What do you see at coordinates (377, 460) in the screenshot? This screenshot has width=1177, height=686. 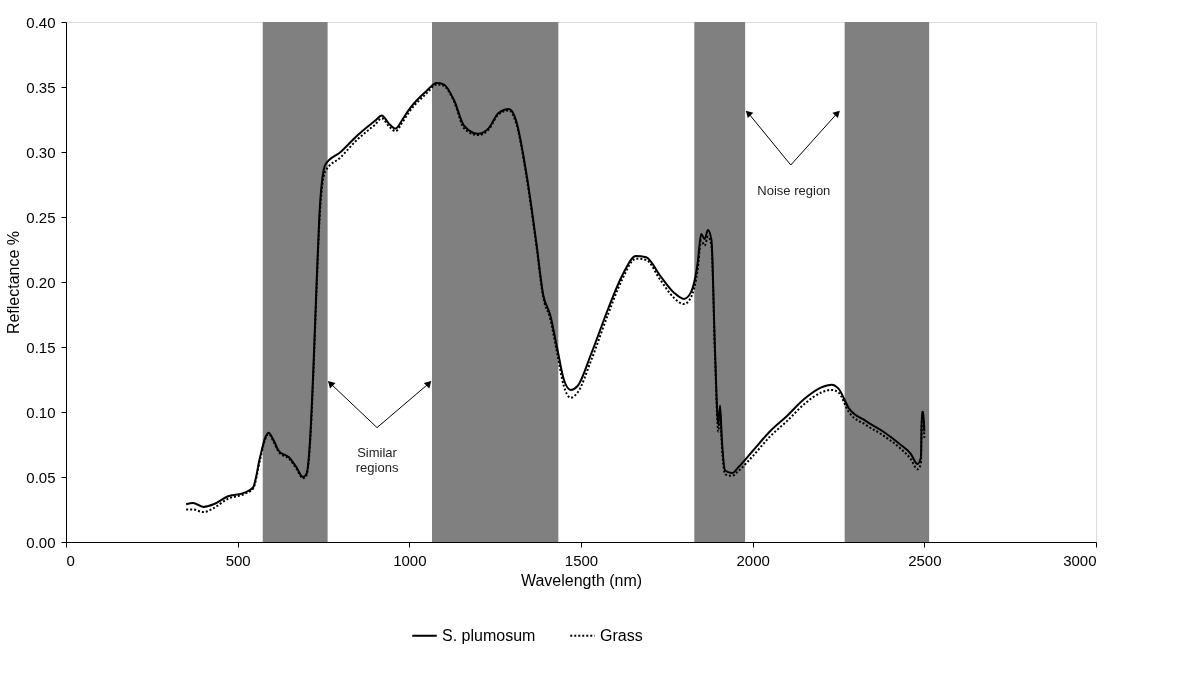 I see `annotation: Similar regions` at bounding box center [377, 460].